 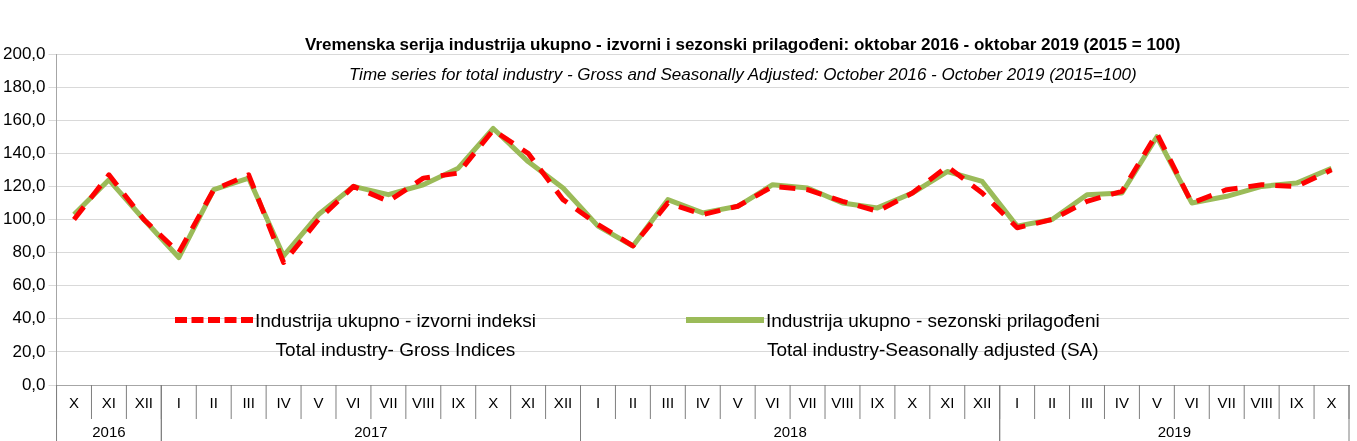 What do you see at coordinates (33, 384) in the screenshot?
I see `y-tick-label: 0,0` at bounding box center [33, 384].